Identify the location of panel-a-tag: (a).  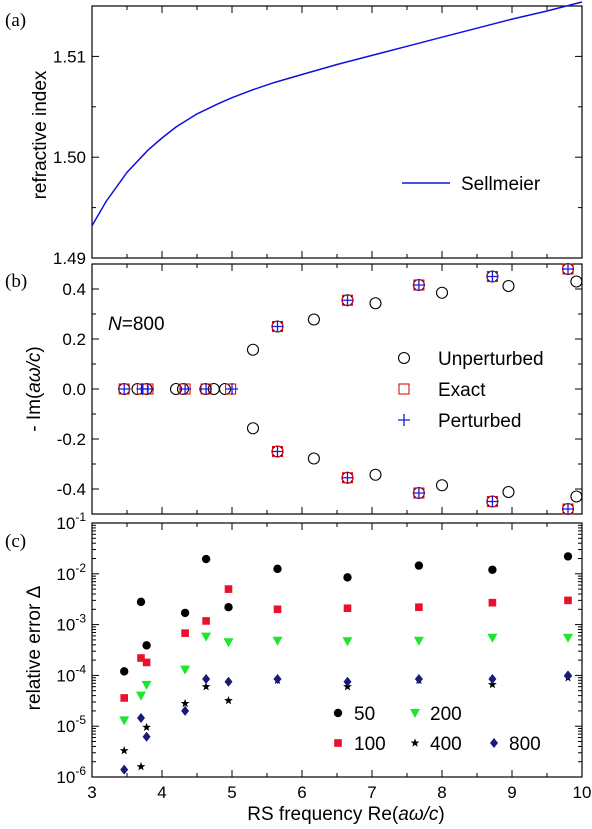
(15, 20).